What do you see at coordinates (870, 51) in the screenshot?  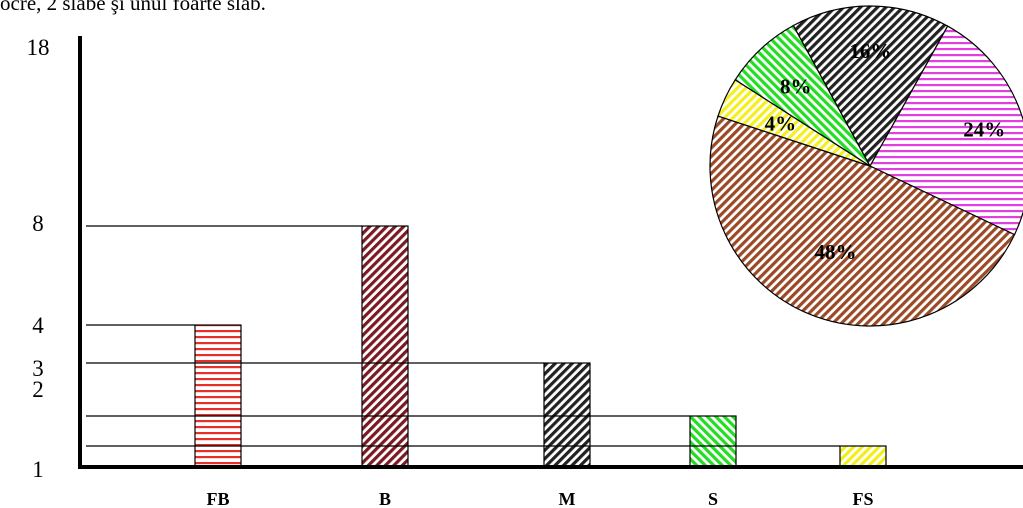 I see `pie-label-16-percent: 16%` at bounding box center [870, 51].